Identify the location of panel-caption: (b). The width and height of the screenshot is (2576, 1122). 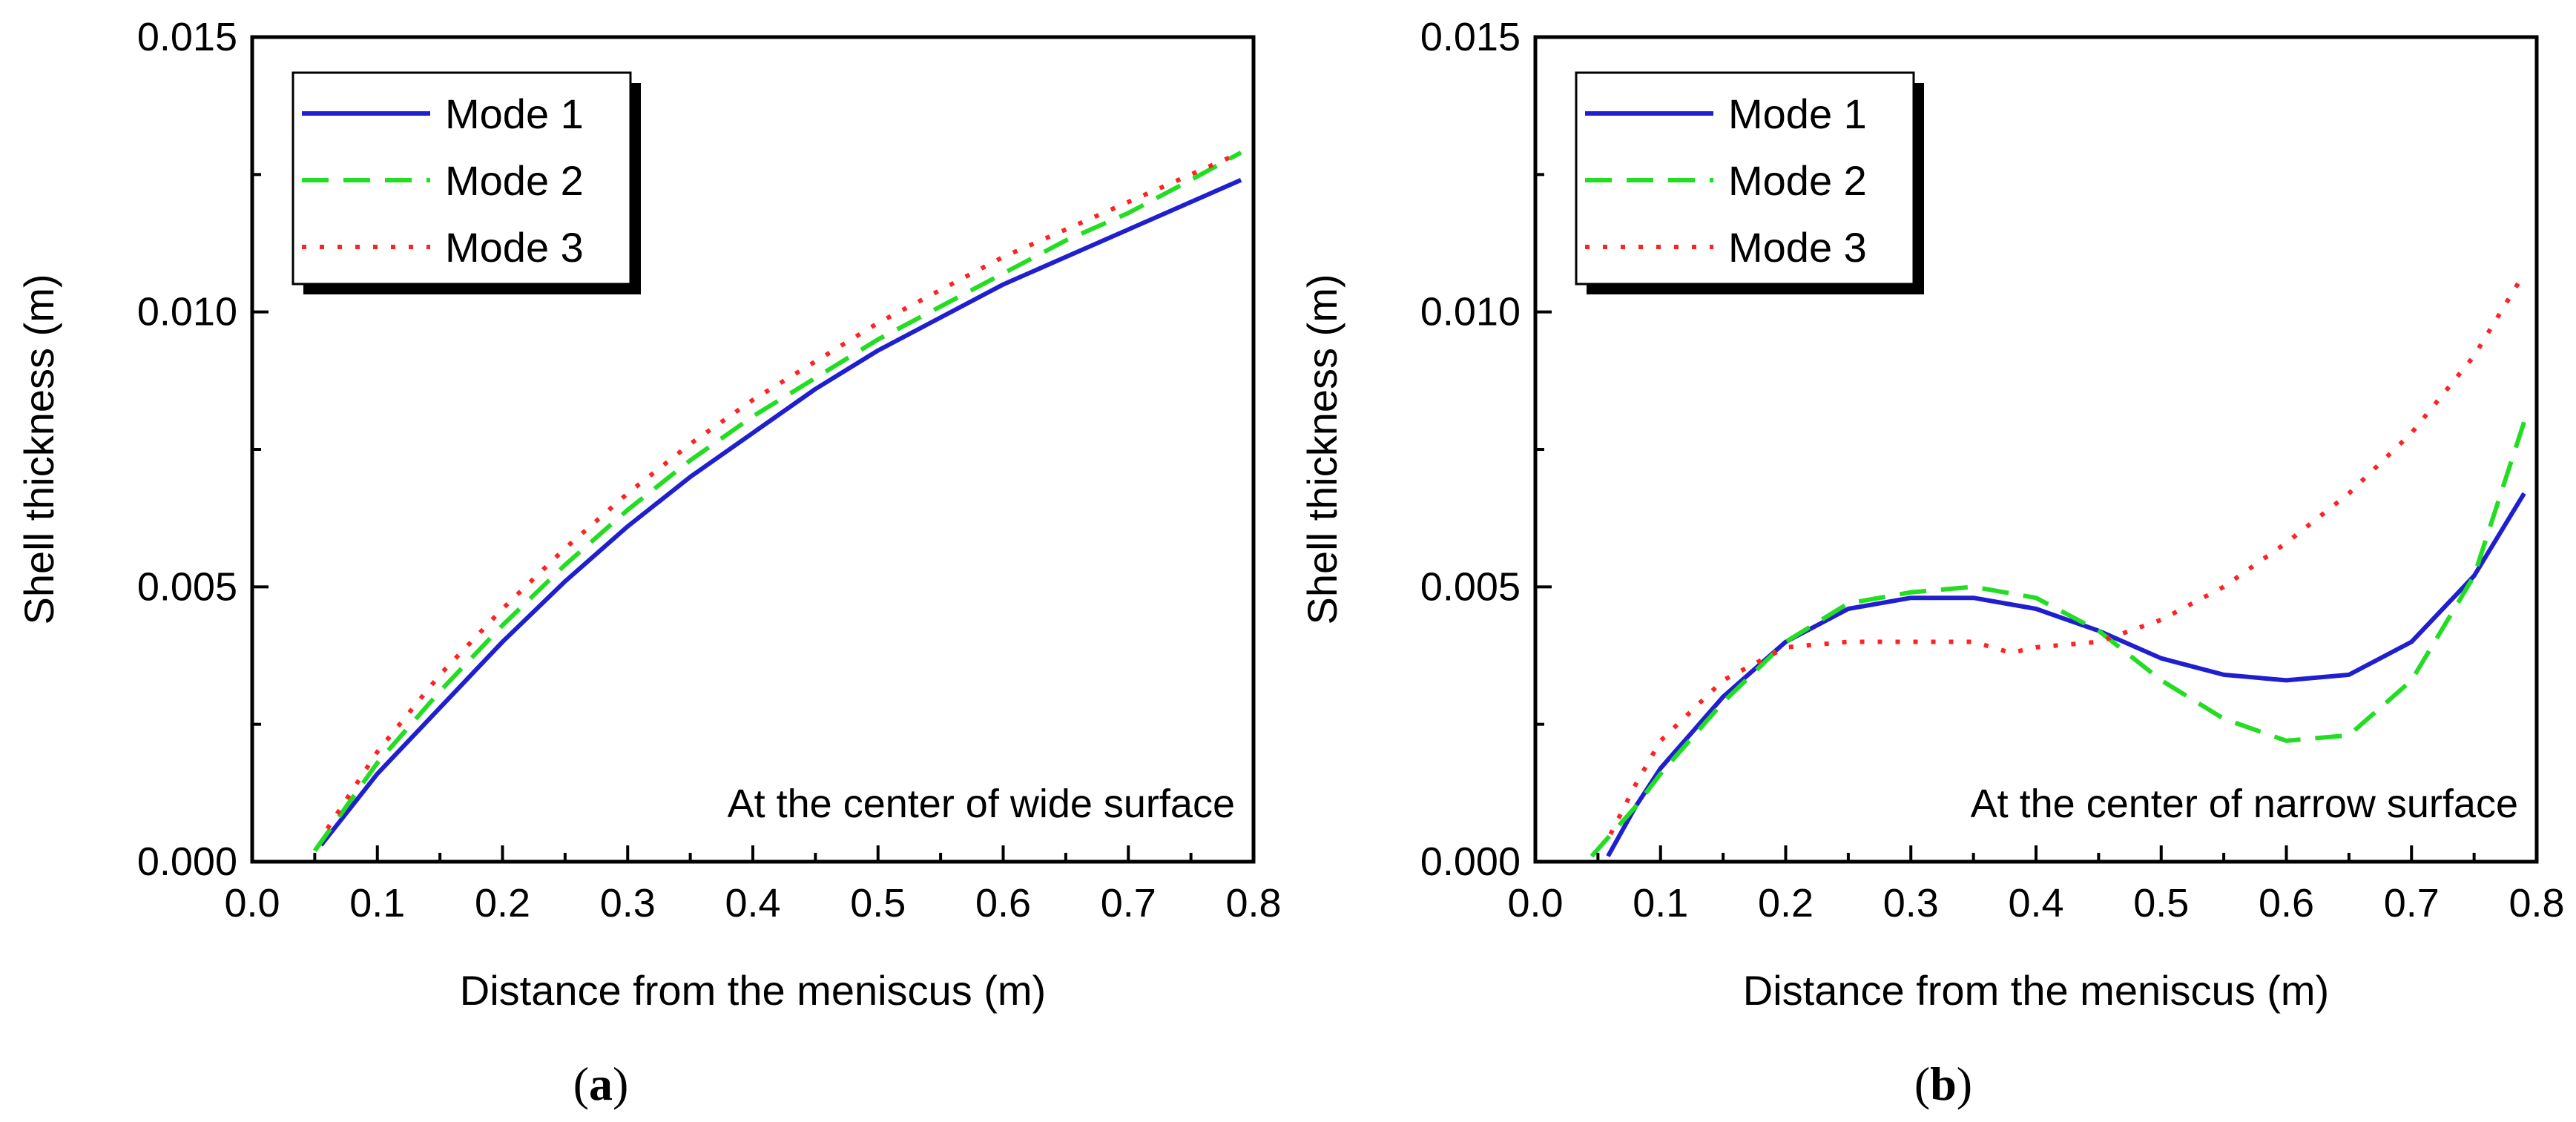
(1943, 1083).